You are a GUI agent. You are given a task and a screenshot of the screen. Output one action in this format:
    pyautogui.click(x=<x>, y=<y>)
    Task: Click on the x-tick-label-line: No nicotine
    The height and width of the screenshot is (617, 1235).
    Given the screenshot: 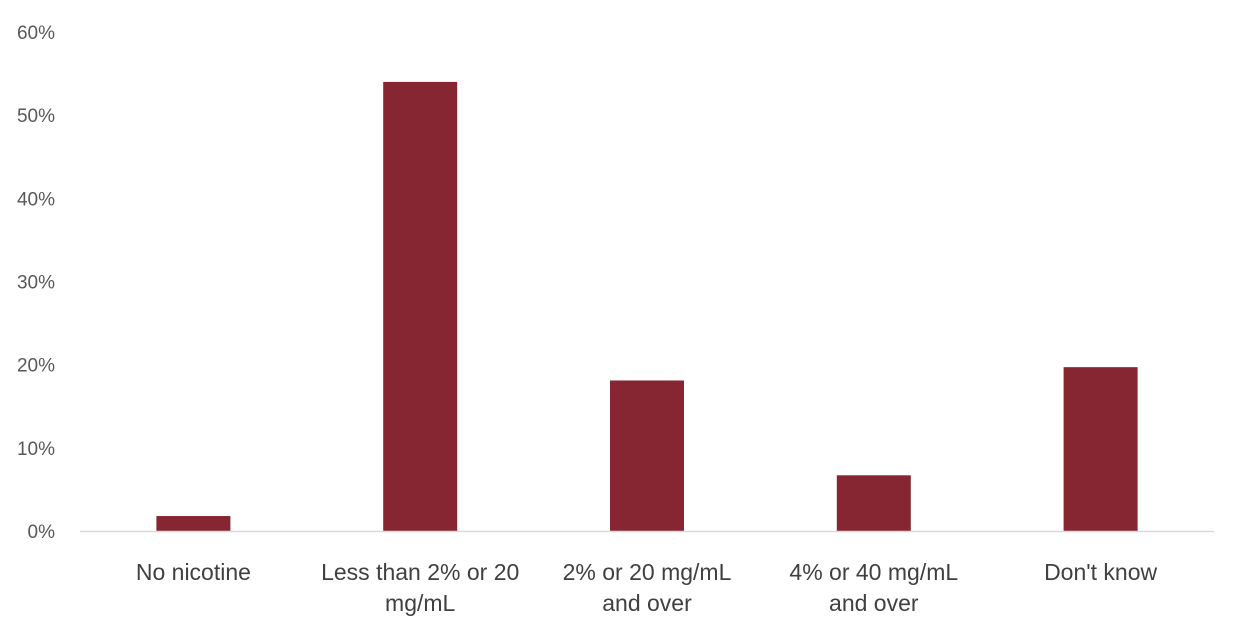 What is the action you would take?
    pyautogui.click(x=193, y=572)
    